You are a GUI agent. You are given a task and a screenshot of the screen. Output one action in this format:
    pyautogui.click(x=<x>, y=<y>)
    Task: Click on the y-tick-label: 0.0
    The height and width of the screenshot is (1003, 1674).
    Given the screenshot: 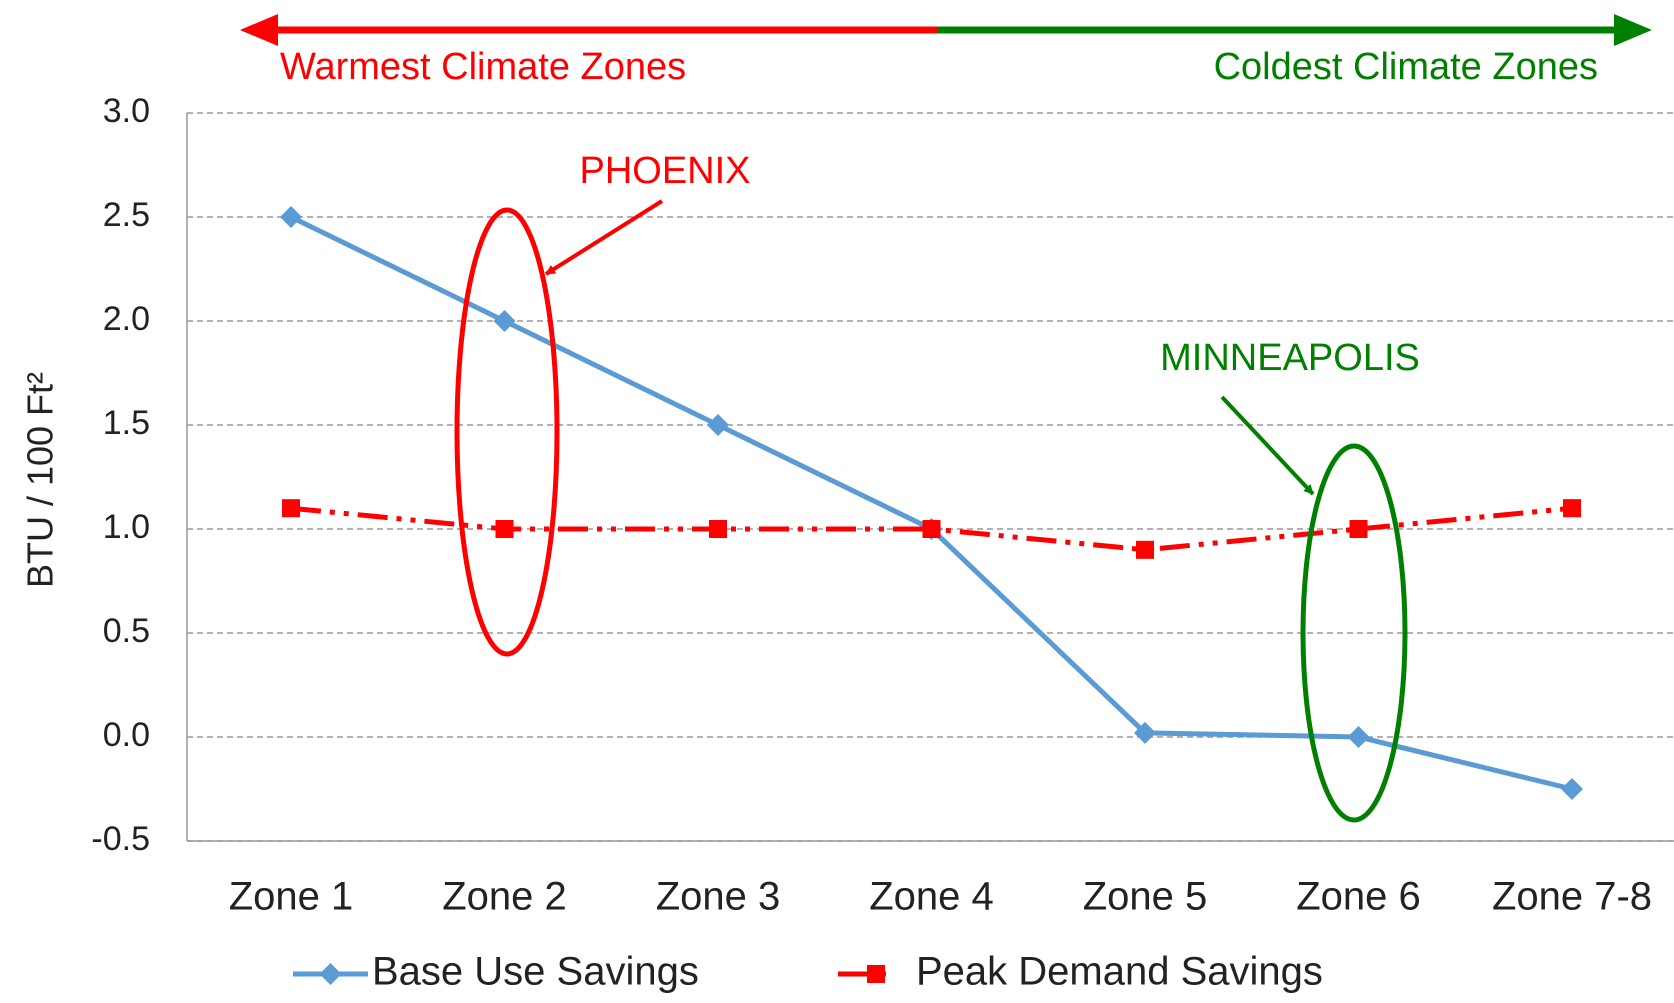 What is the action you would take?
    pyautogui.click(x=126, y=735)
    